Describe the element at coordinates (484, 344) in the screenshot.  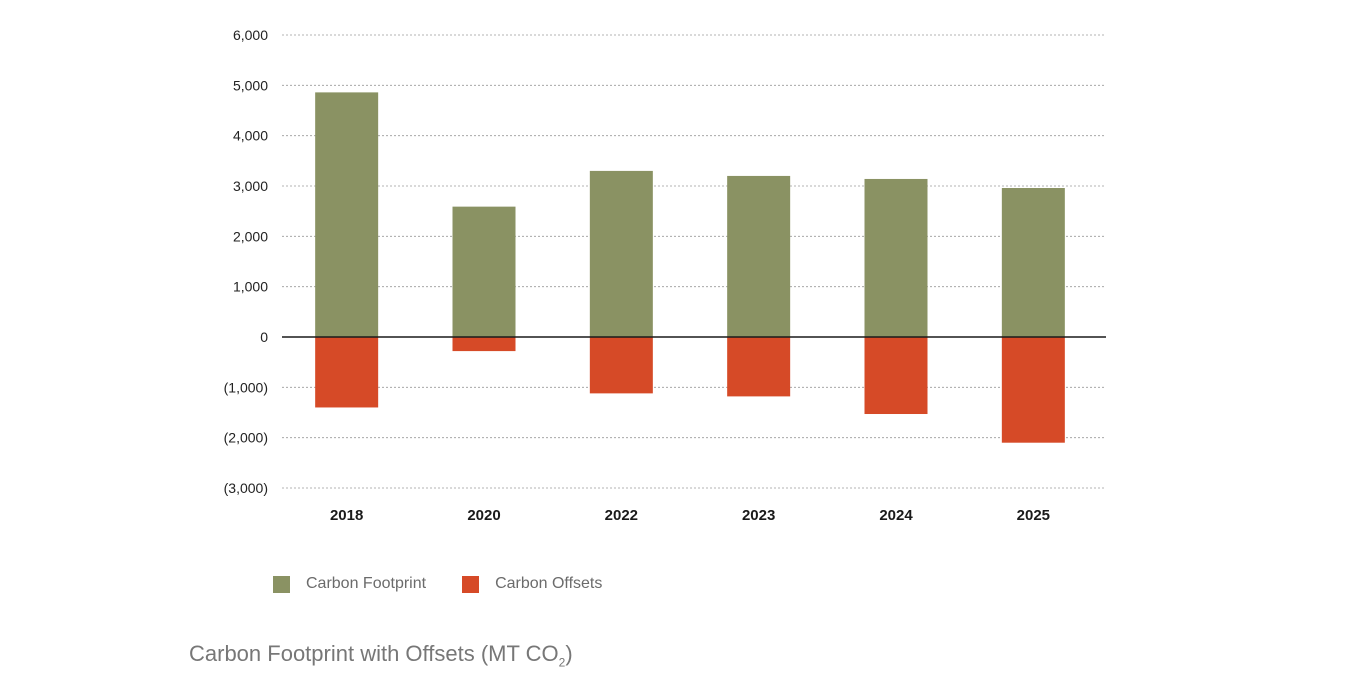
I see `bar-carbon-offsets-2020` at that location.